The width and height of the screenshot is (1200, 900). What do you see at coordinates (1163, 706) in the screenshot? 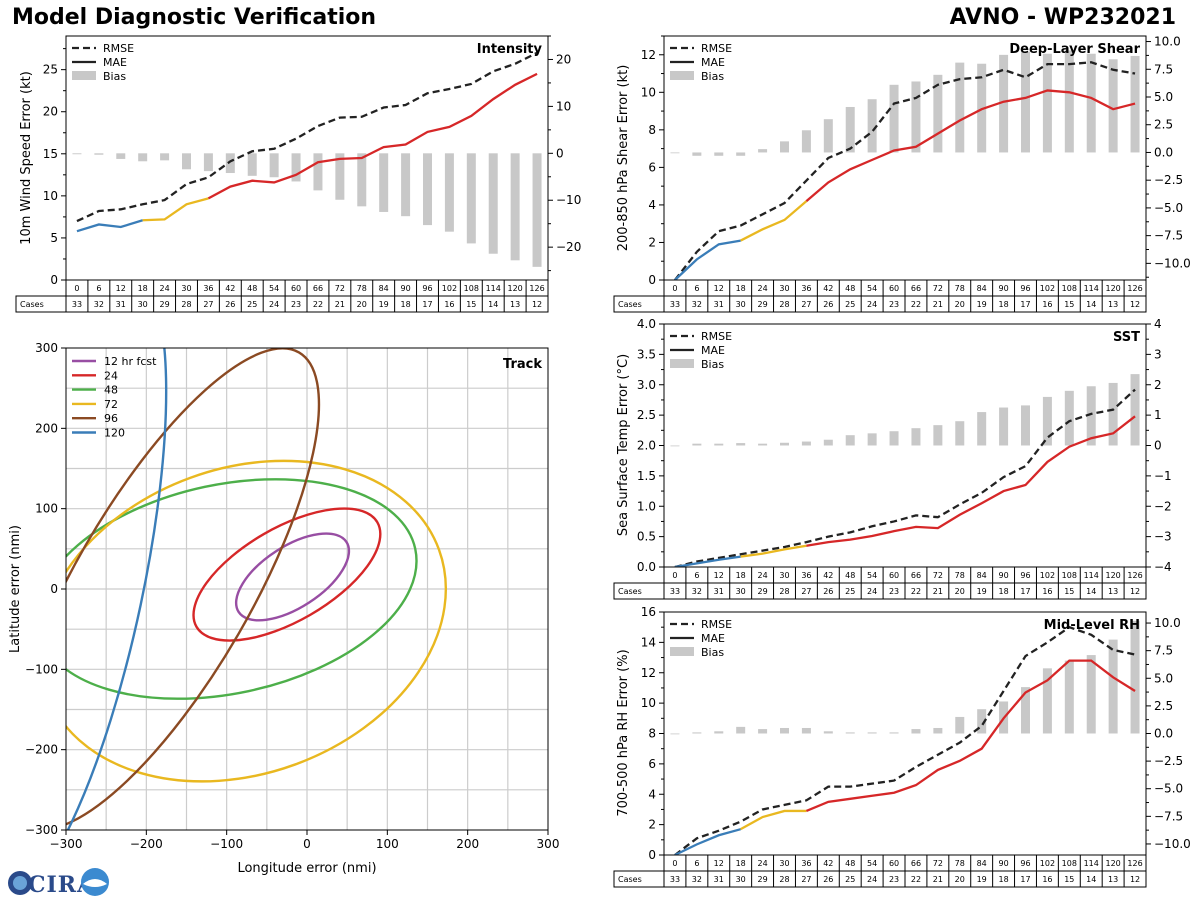
I see `y2-tick-label: 2.5` at bounding box center [1163, 706].